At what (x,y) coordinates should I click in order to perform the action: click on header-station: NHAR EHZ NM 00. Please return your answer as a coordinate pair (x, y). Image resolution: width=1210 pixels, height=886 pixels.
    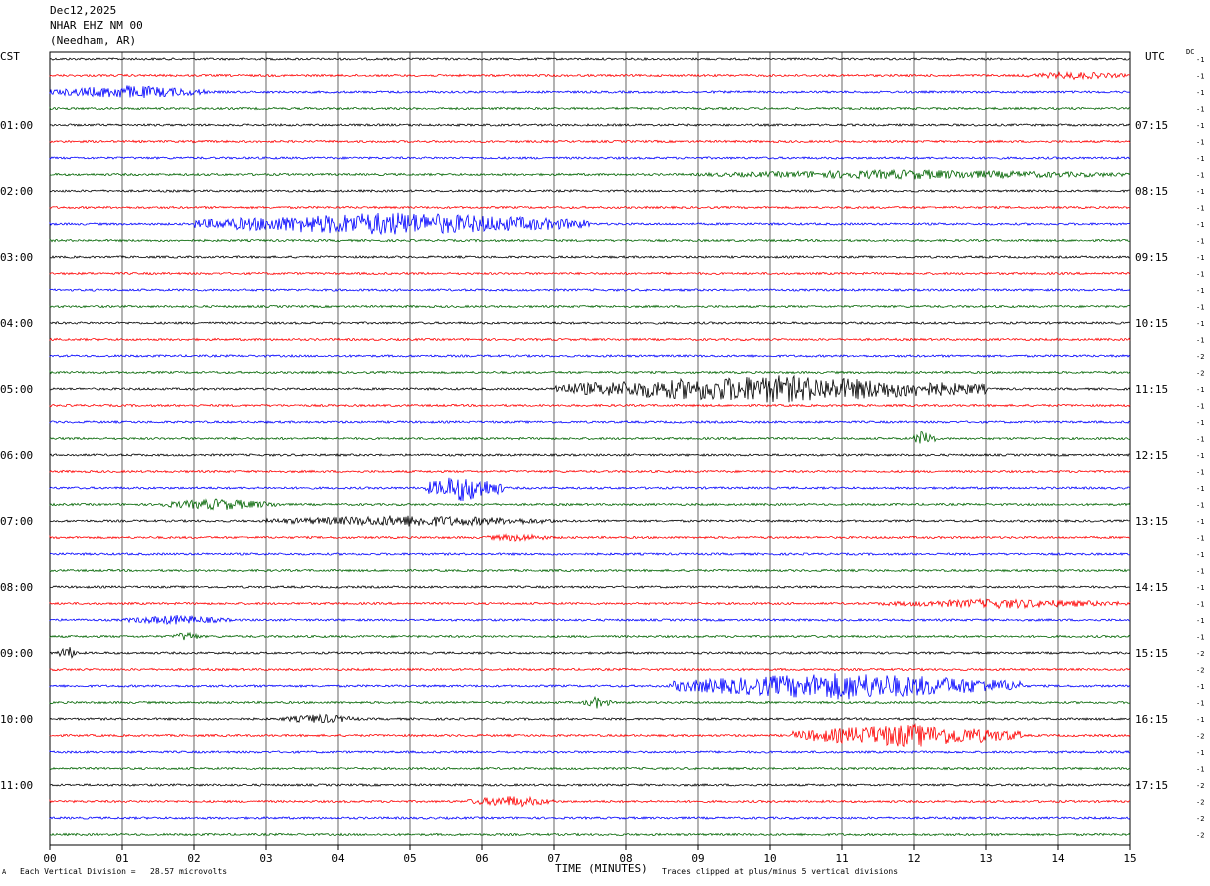
    Looking at the image, I should click on (96, 25).